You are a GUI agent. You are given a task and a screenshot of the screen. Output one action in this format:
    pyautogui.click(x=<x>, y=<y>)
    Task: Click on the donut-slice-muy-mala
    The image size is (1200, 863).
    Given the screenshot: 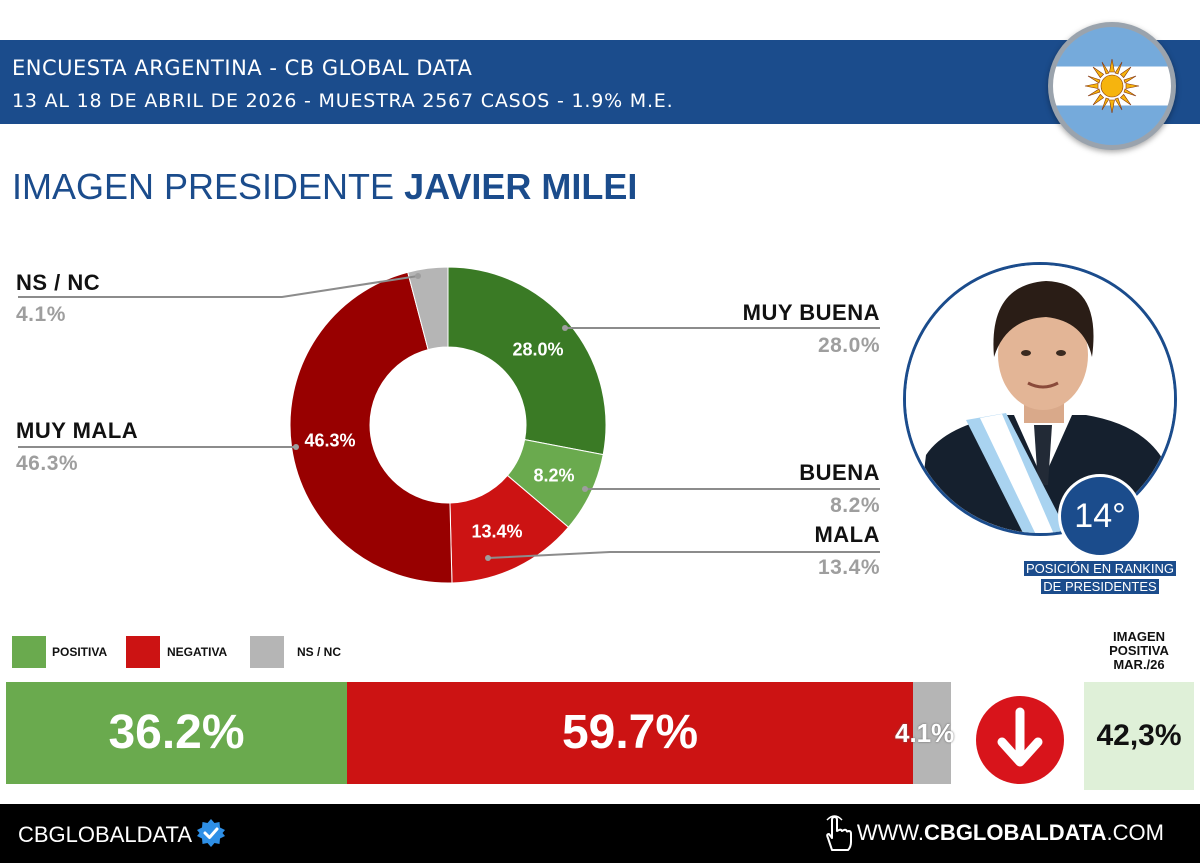 What is the action you would take?
    pyautogui.click(x=371, y=427)
    